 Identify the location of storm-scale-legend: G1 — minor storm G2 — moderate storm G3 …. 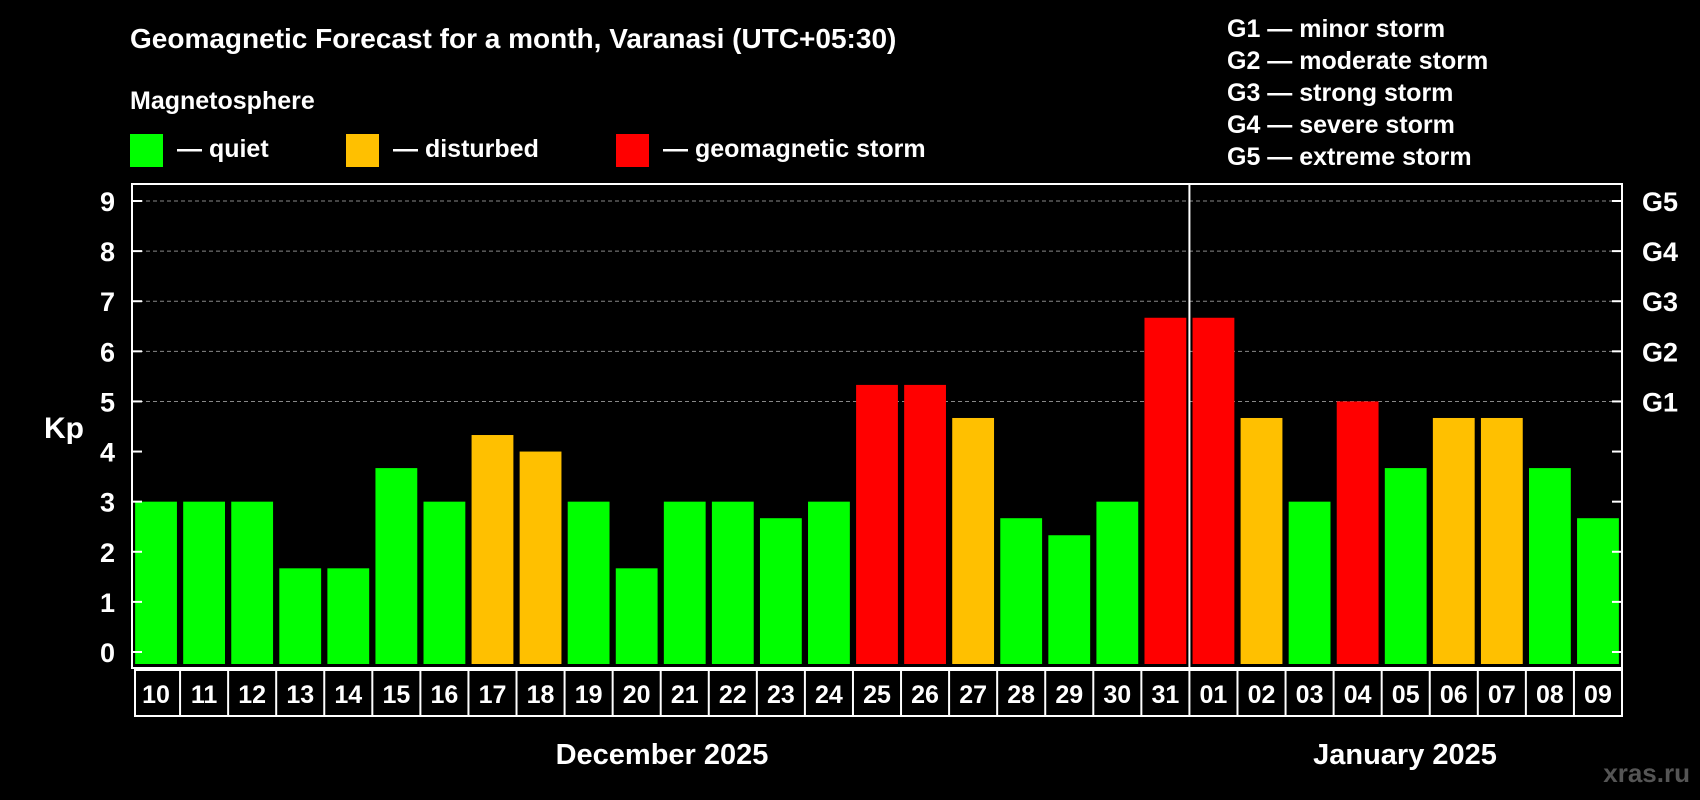
(1357, 93).